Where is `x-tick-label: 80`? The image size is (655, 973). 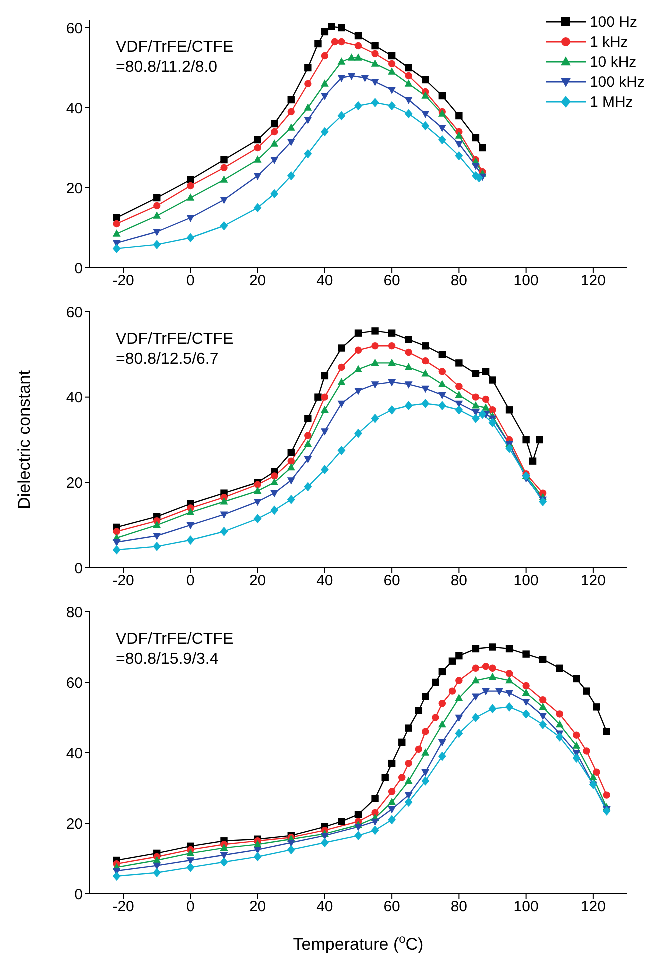 x-tick-label: 80 is located at coordinates (459, 907).